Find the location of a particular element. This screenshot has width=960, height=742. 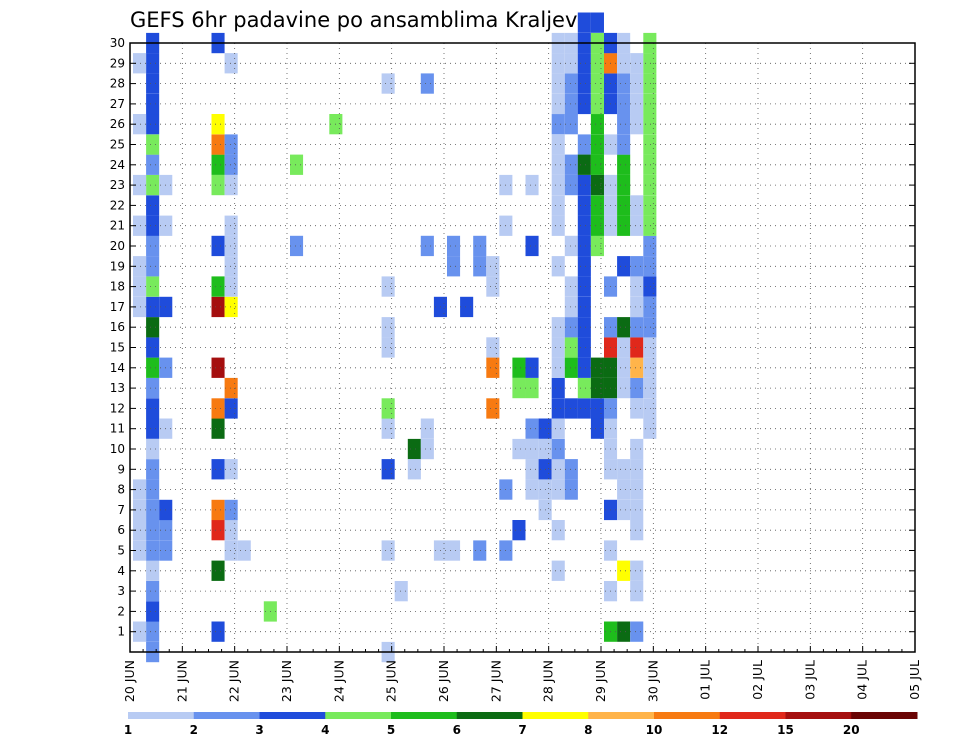

y-tick-label: 11 is located at coordinates (117, 429).